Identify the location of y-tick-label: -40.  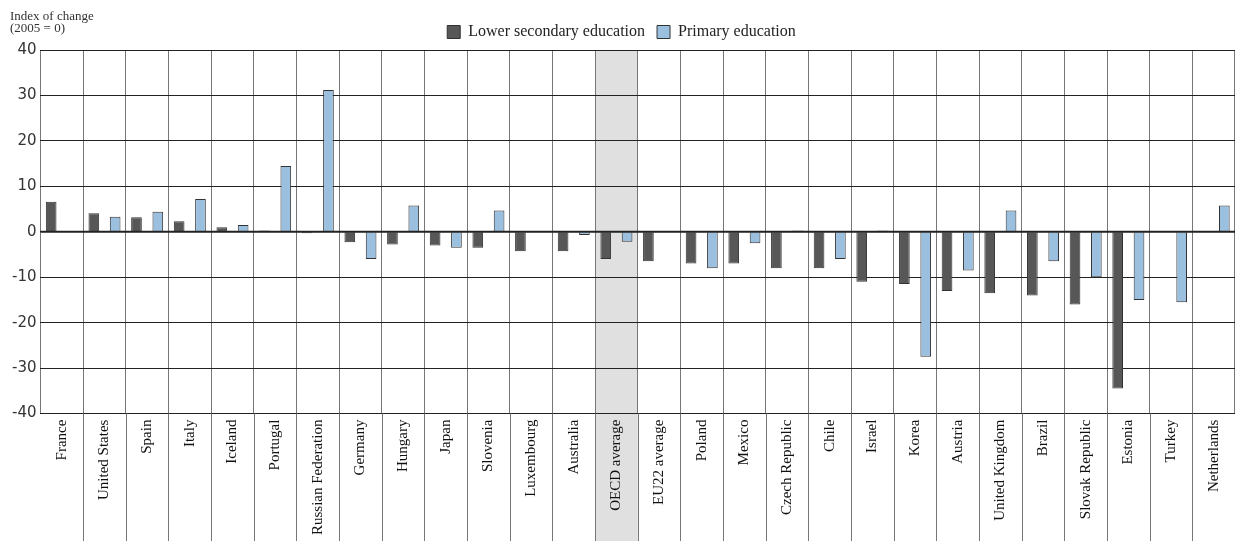
(24, 412).